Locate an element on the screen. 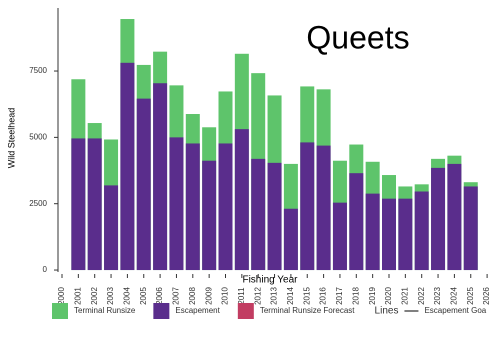  x-tick-label: 2023 is located at coordinates (437, 296).